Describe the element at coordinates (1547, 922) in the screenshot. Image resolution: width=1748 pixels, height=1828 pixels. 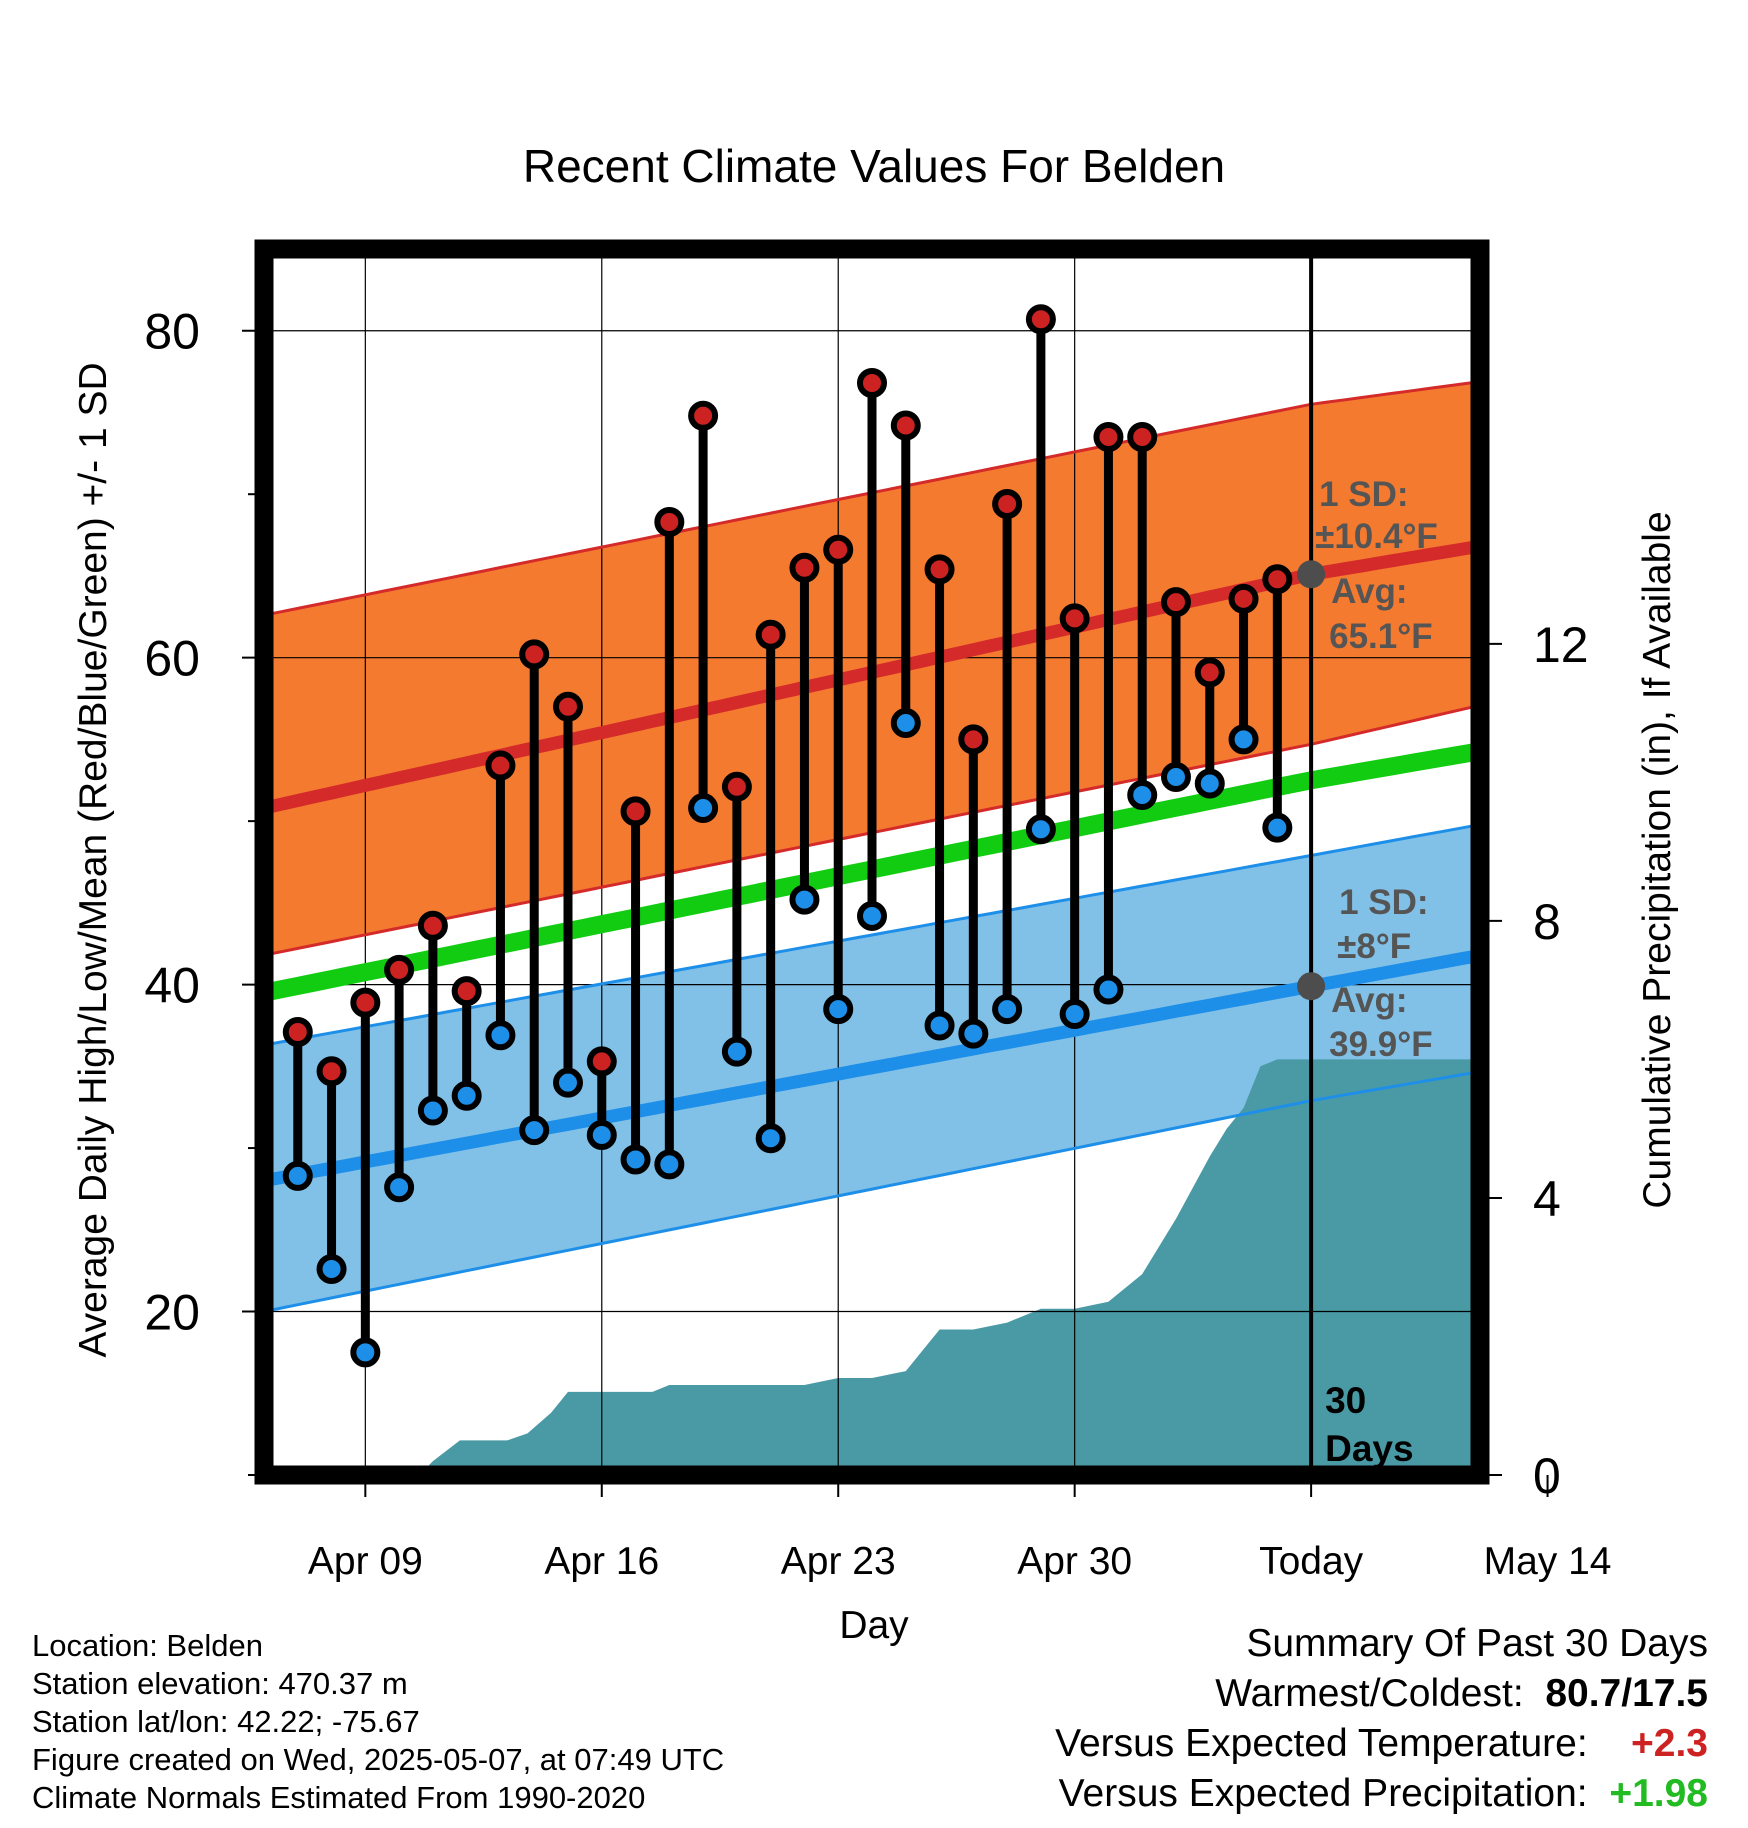
I see `y2-tick-label: 8` at that location.